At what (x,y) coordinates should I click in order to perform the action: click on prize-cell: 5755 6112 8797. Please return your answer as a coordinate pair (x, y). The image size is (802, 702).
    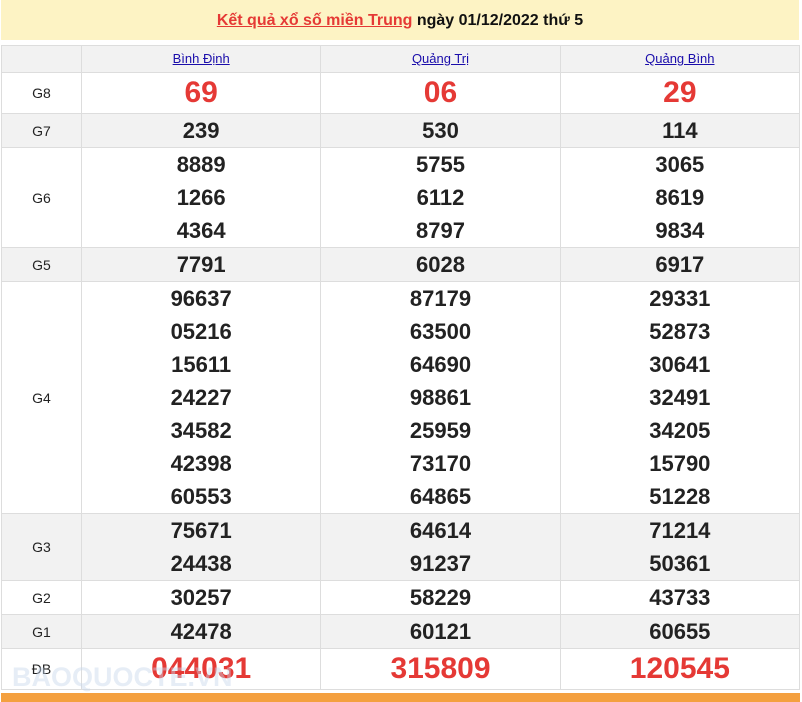
    Looking at the image, I should click on (440, 197).